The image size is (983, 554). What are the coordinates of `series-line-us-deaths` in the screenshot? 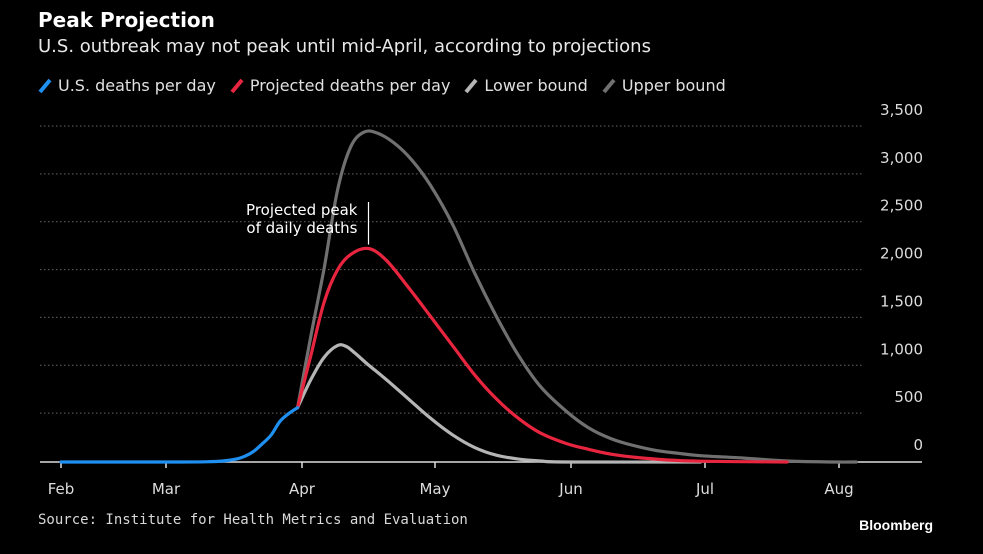 It's located at (179, 435).